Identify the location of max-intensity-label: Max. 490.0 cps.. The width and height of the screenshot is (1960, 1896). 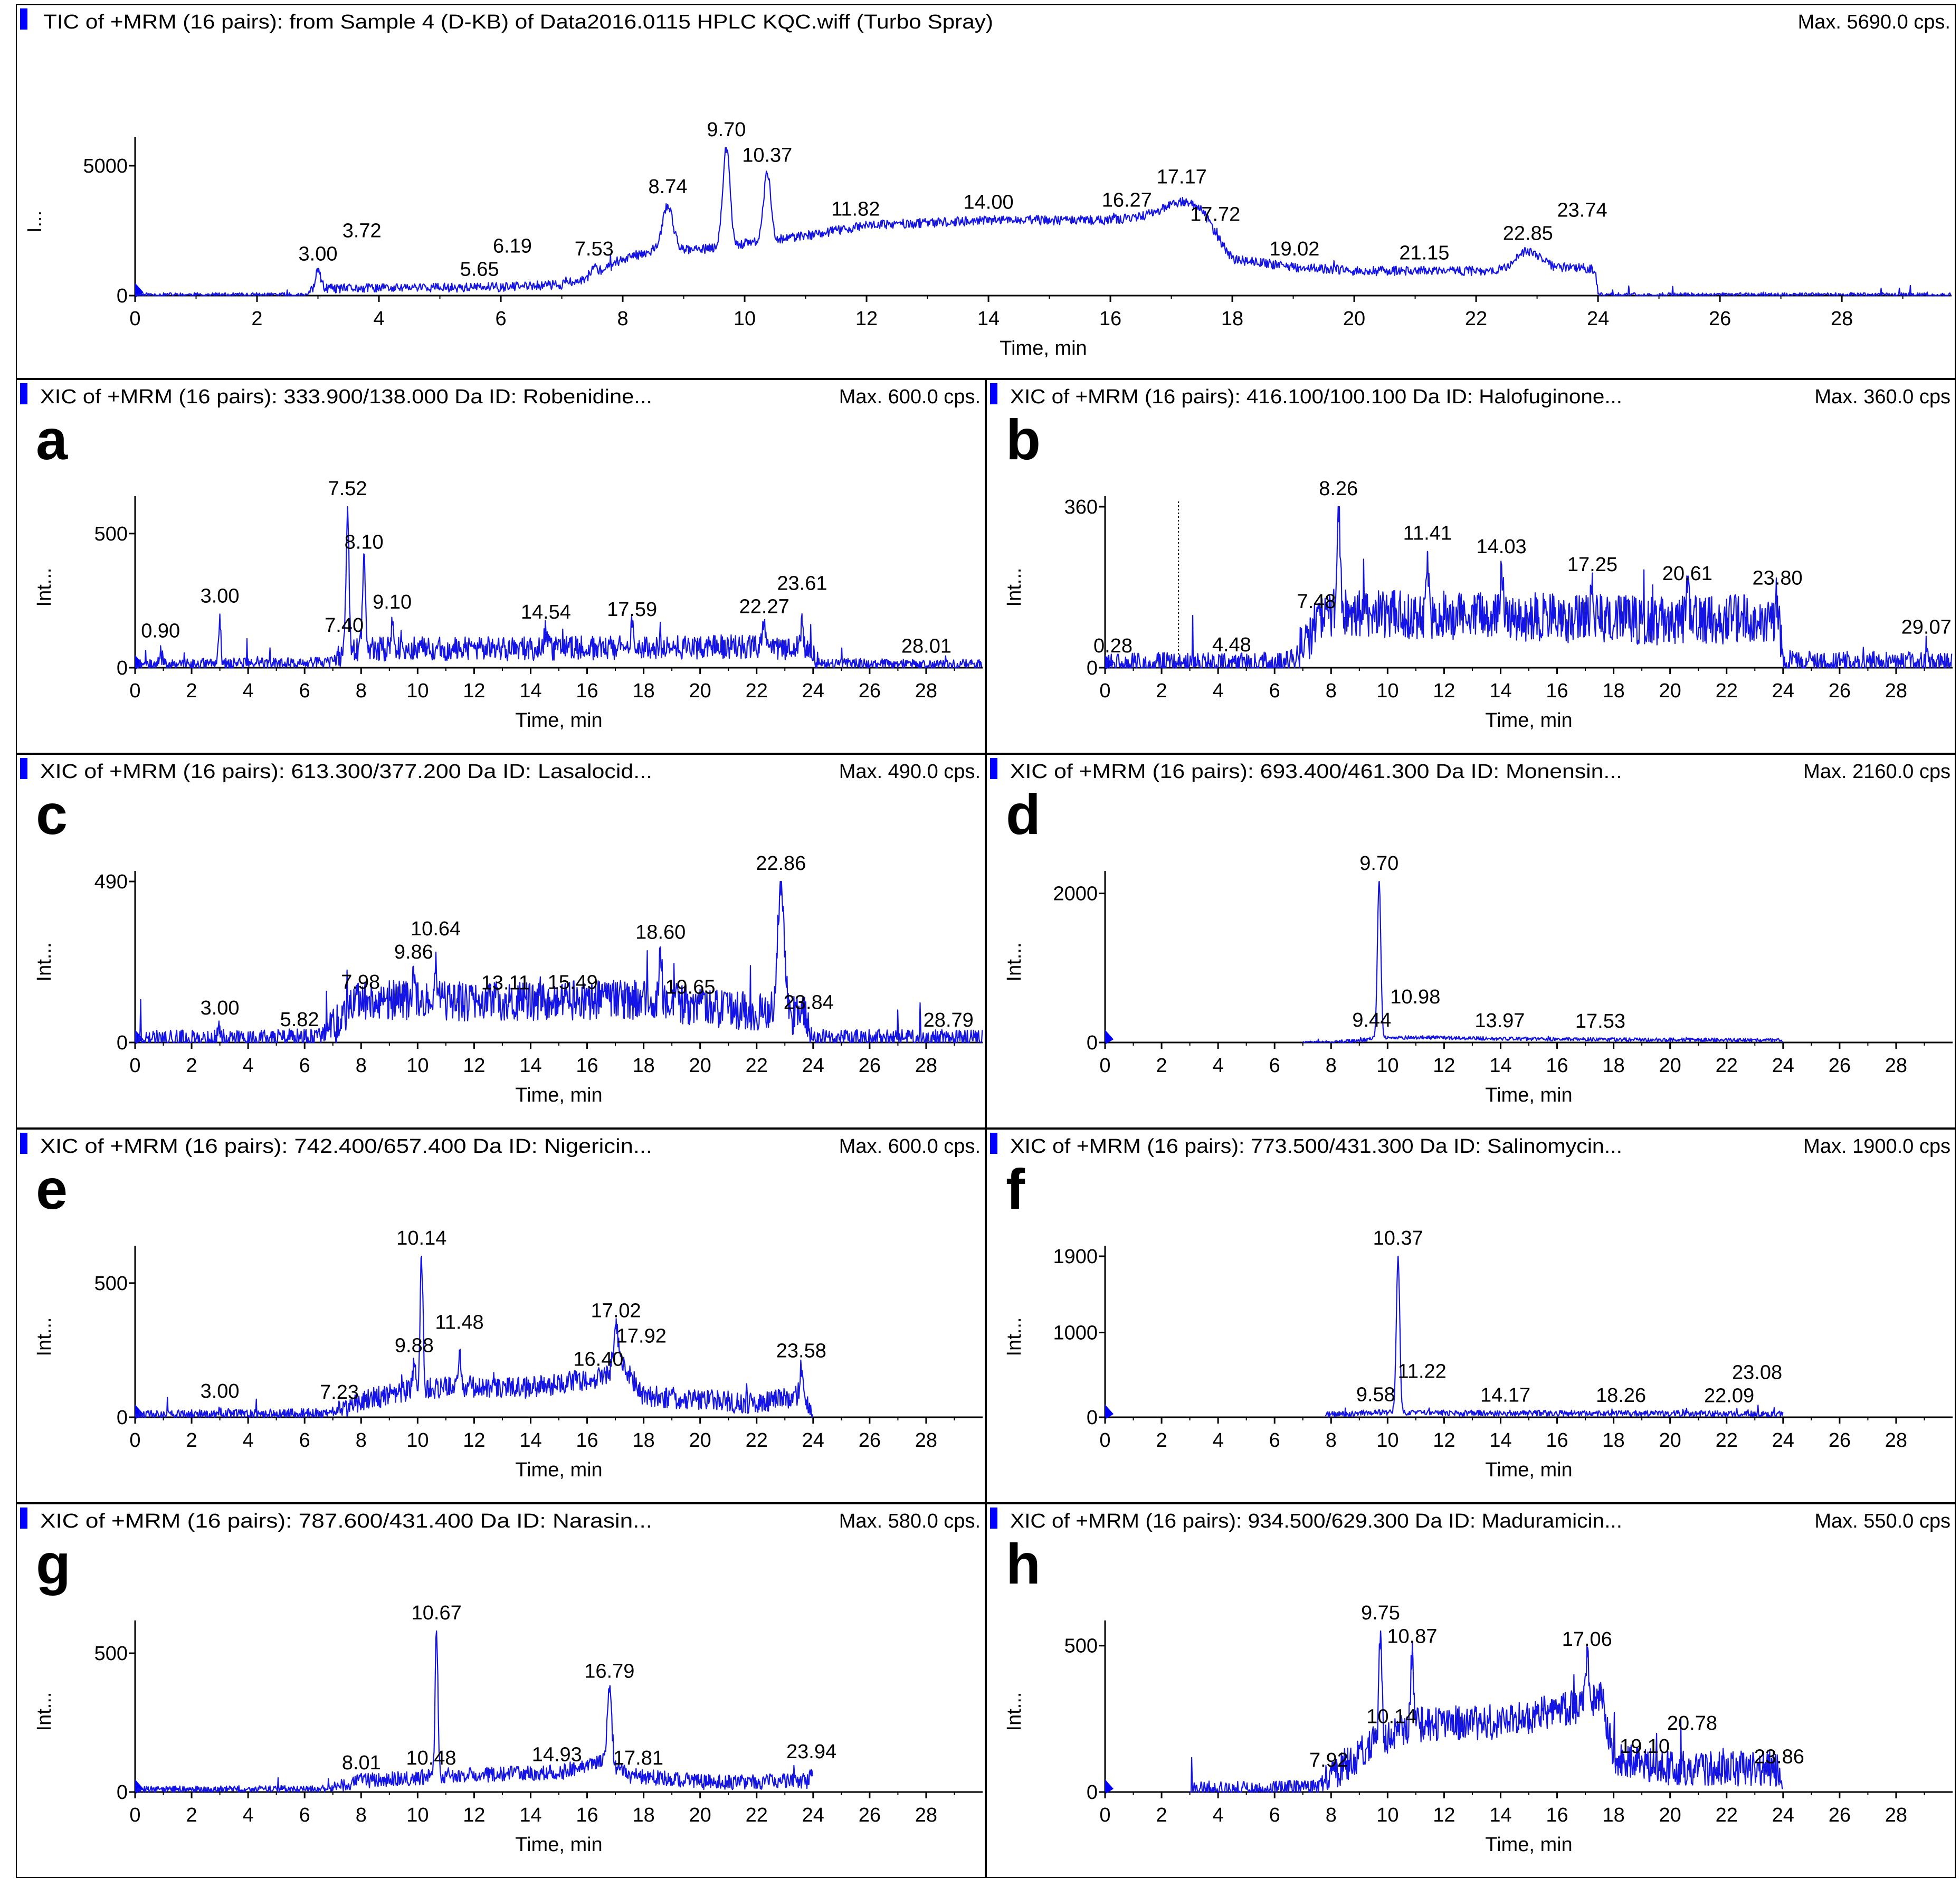
(910, 772).